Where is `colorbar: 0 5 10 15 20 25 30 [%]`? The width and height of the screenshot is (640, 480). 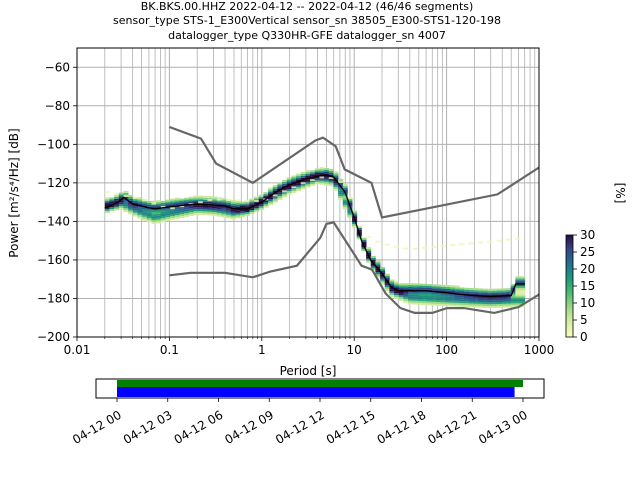 colorbar: 0 5 10 15 20 25 30 [%] is located at coordinates (596, 263).